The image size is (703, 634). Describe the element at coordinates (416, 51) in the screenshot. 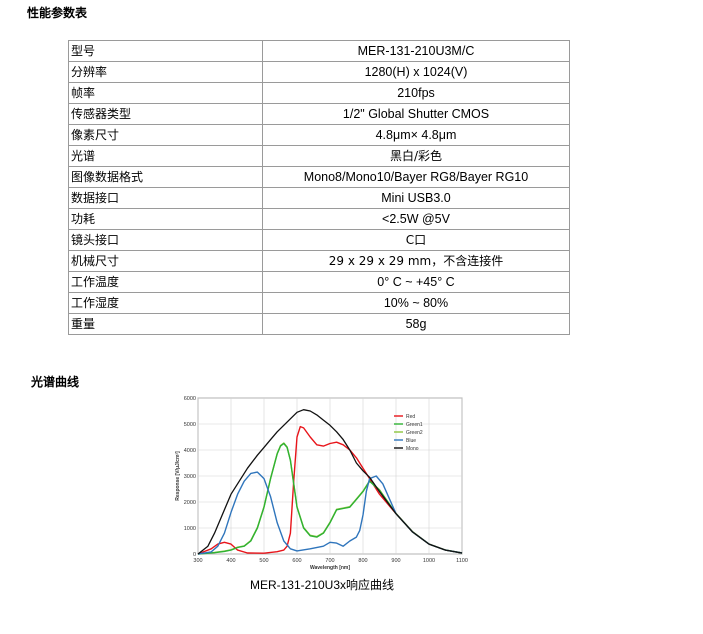

I see `spec-value: MER-131-210U3M/C` at that location.